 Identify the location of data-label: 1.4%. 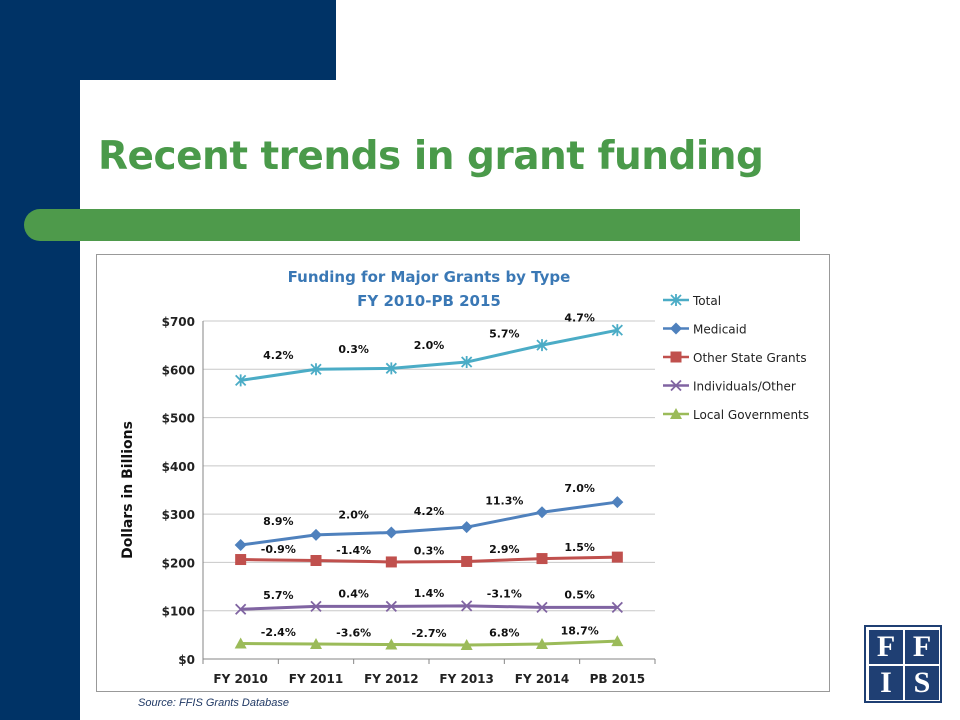
(429, 593).